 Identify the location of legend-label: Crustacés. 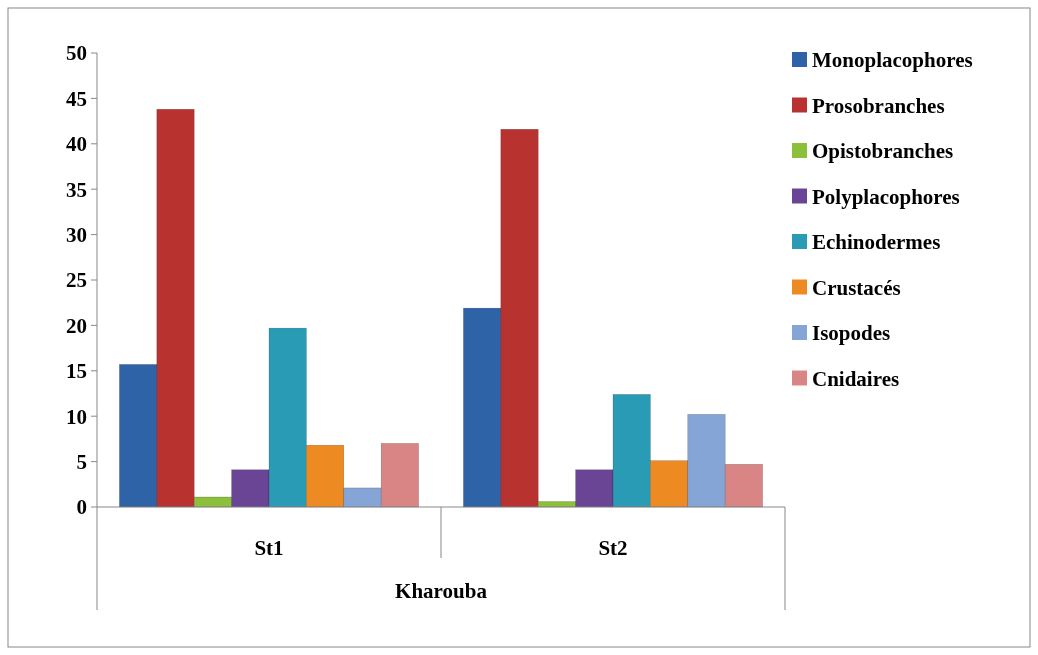
(856, 287).